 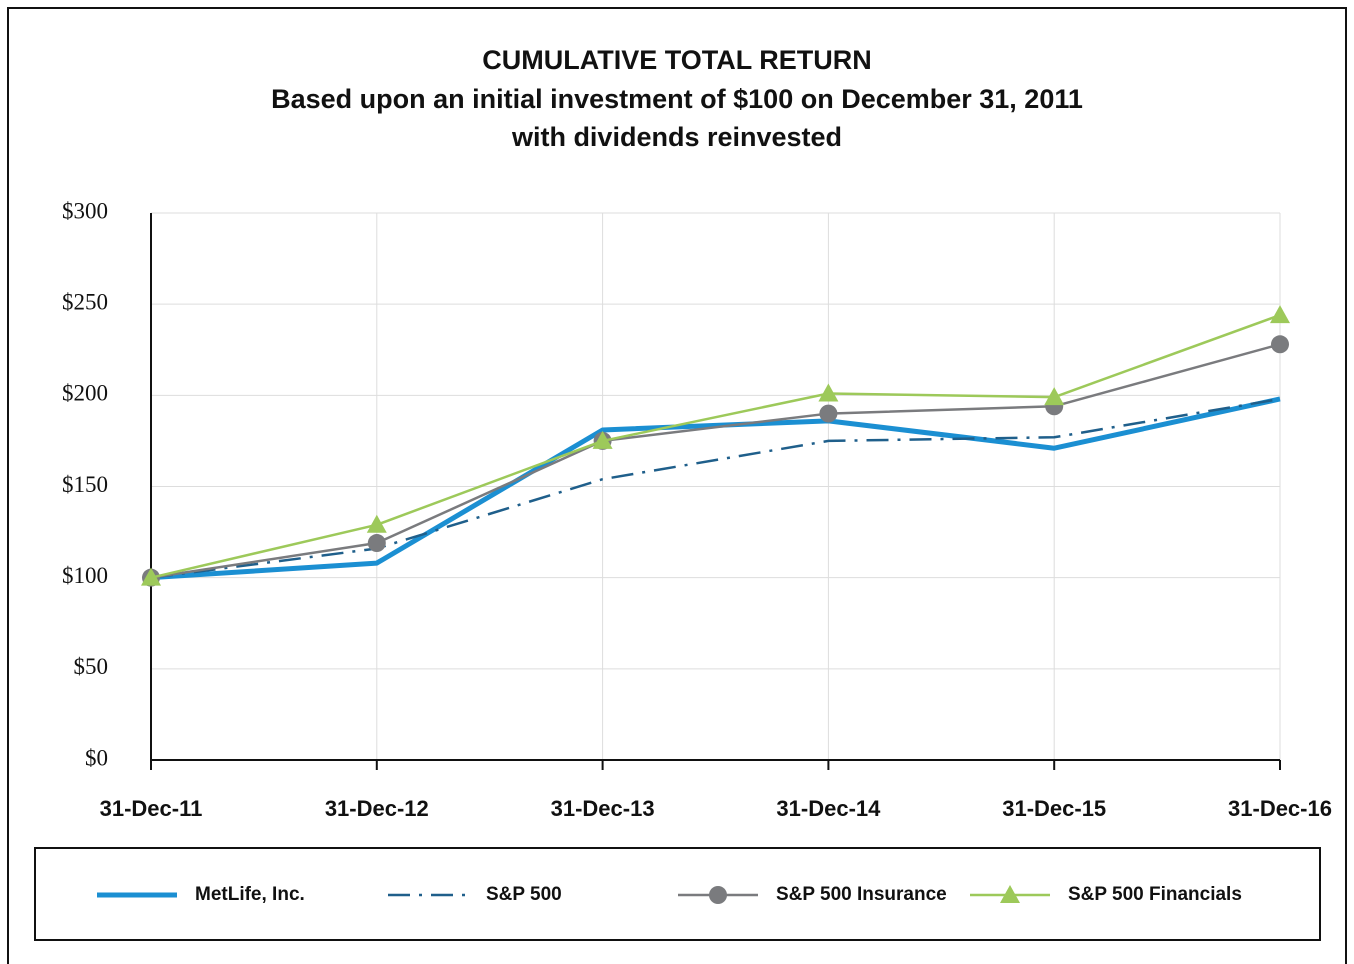 I want to click on x-tick-label: 31-Dec-11, so click(x=151, y=808).